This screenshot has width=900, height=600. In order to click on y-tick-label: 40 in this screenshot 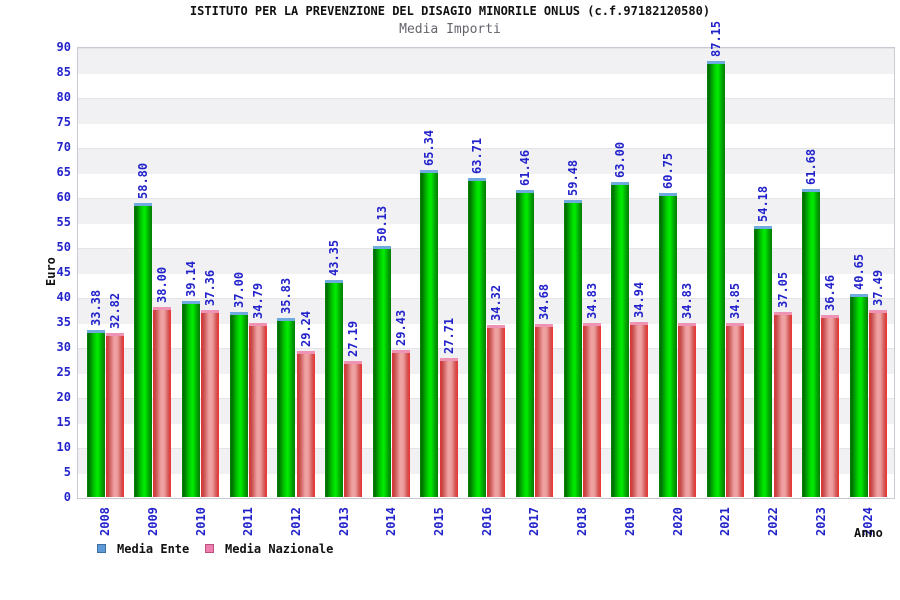, I will do `click(63, 297)`.